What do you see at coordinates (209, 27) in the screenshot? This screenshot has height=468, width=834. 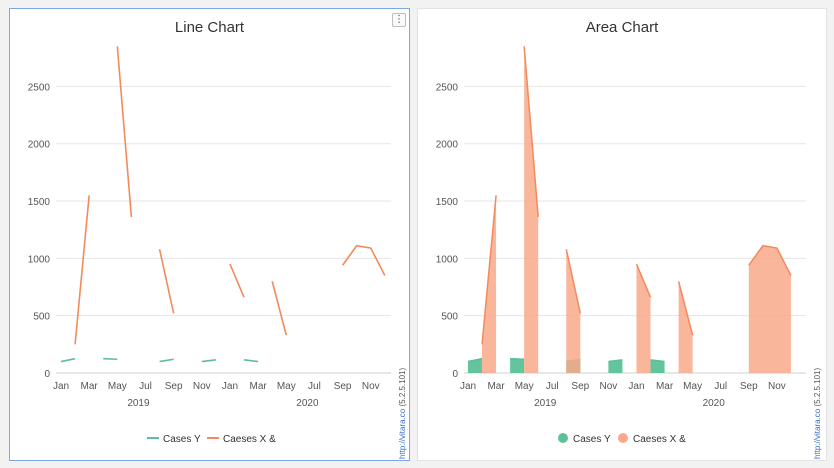 I see `chart-title: Line Chart` at bounding box center [209, 27].